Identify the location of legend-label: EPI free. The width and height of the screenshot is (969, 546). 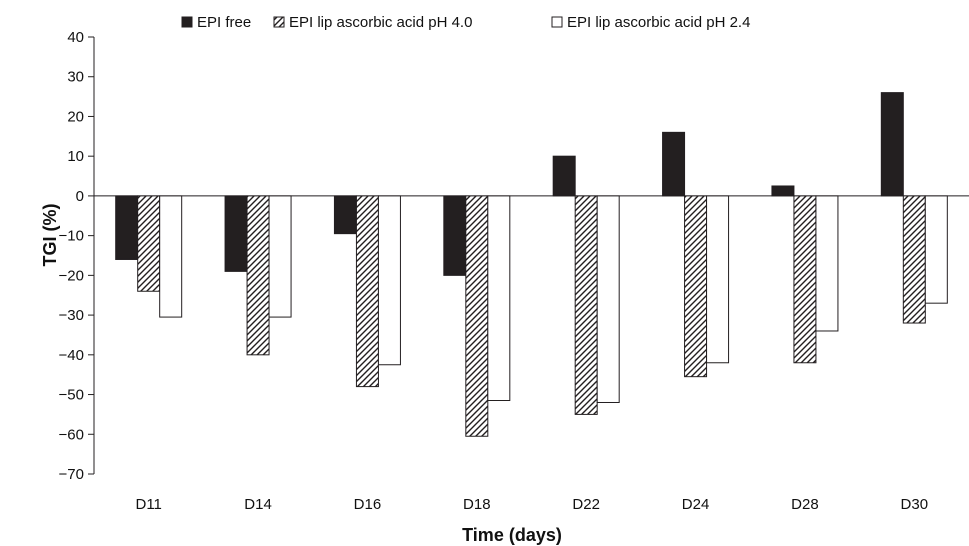
(224, 22).